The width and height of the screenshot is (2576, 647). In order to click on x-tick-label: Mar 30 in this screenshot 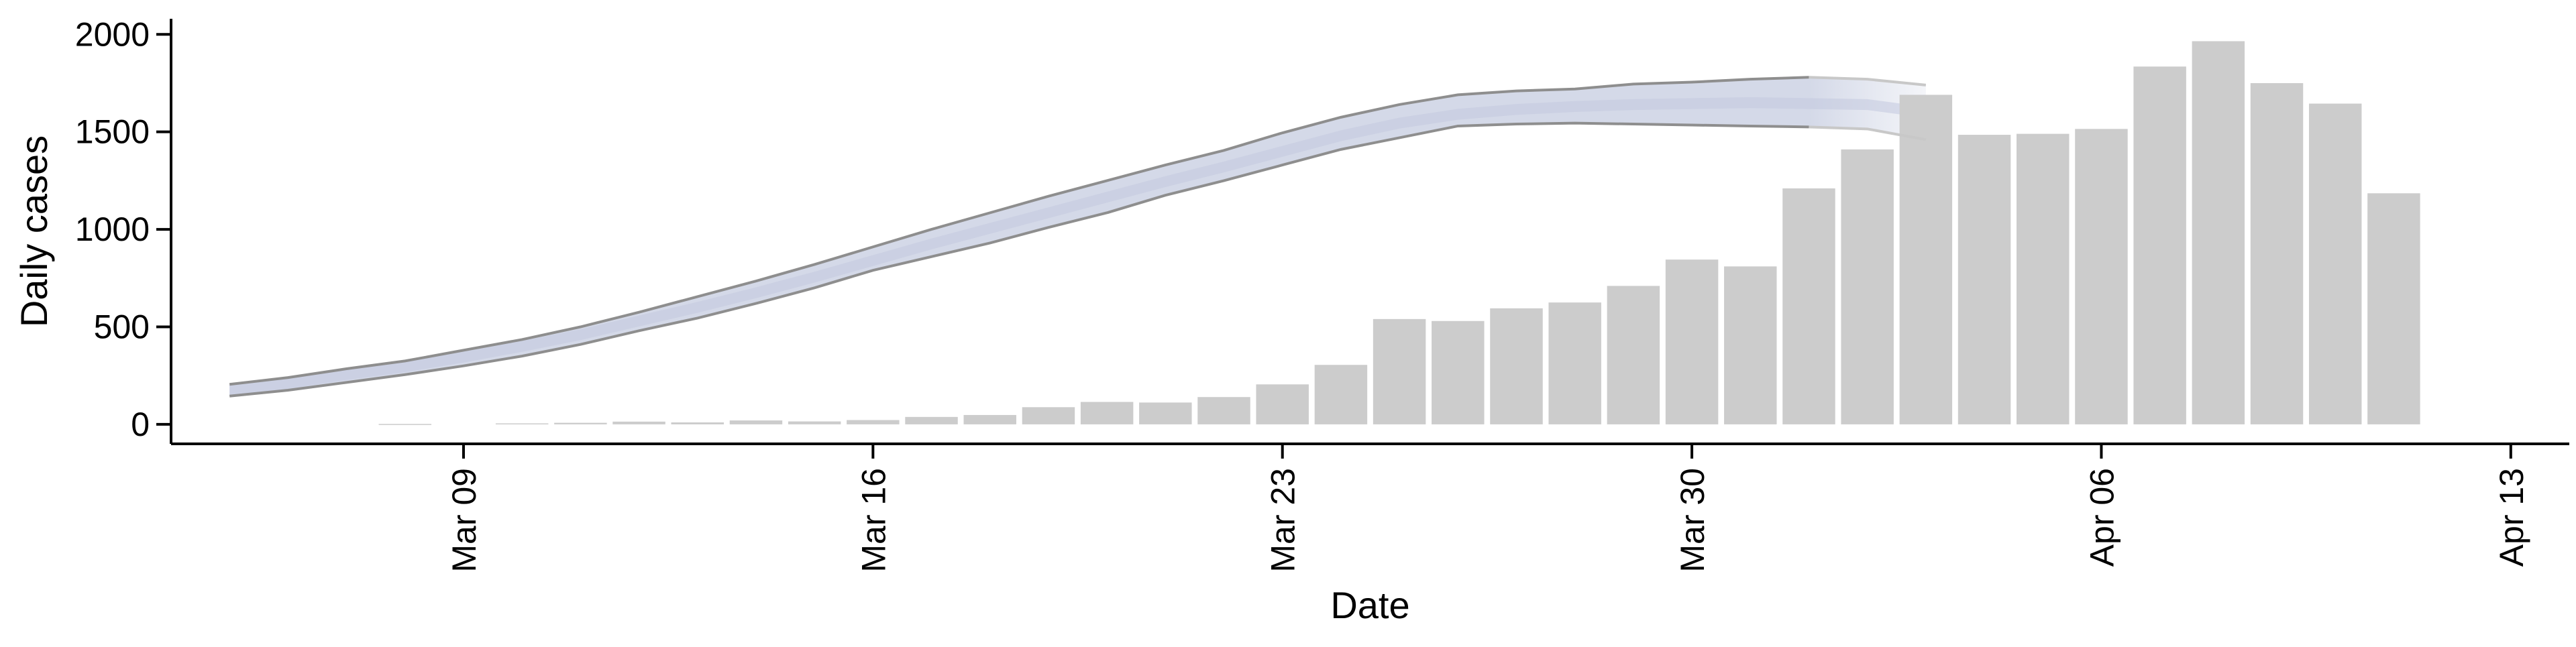, I will do `click(1692, 521)`.